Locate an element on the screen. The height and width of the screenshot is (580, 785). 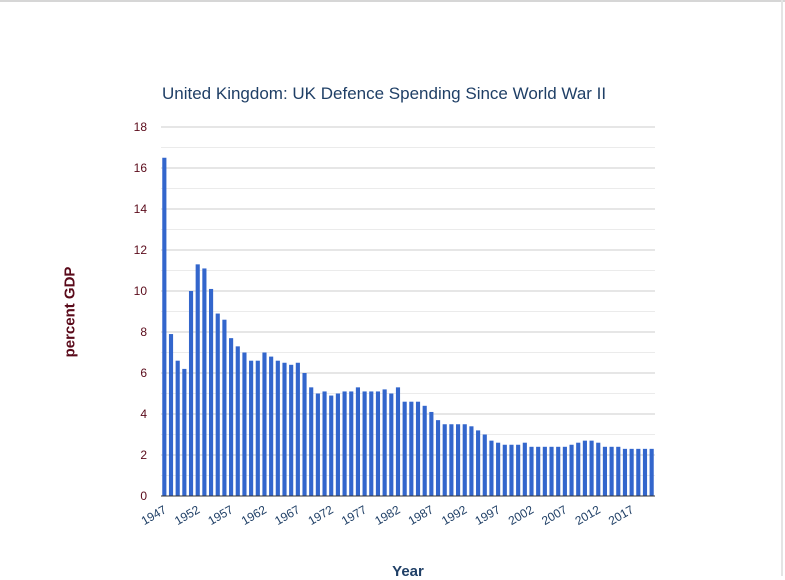
bar-1961 is located at coordinates (257, 428).